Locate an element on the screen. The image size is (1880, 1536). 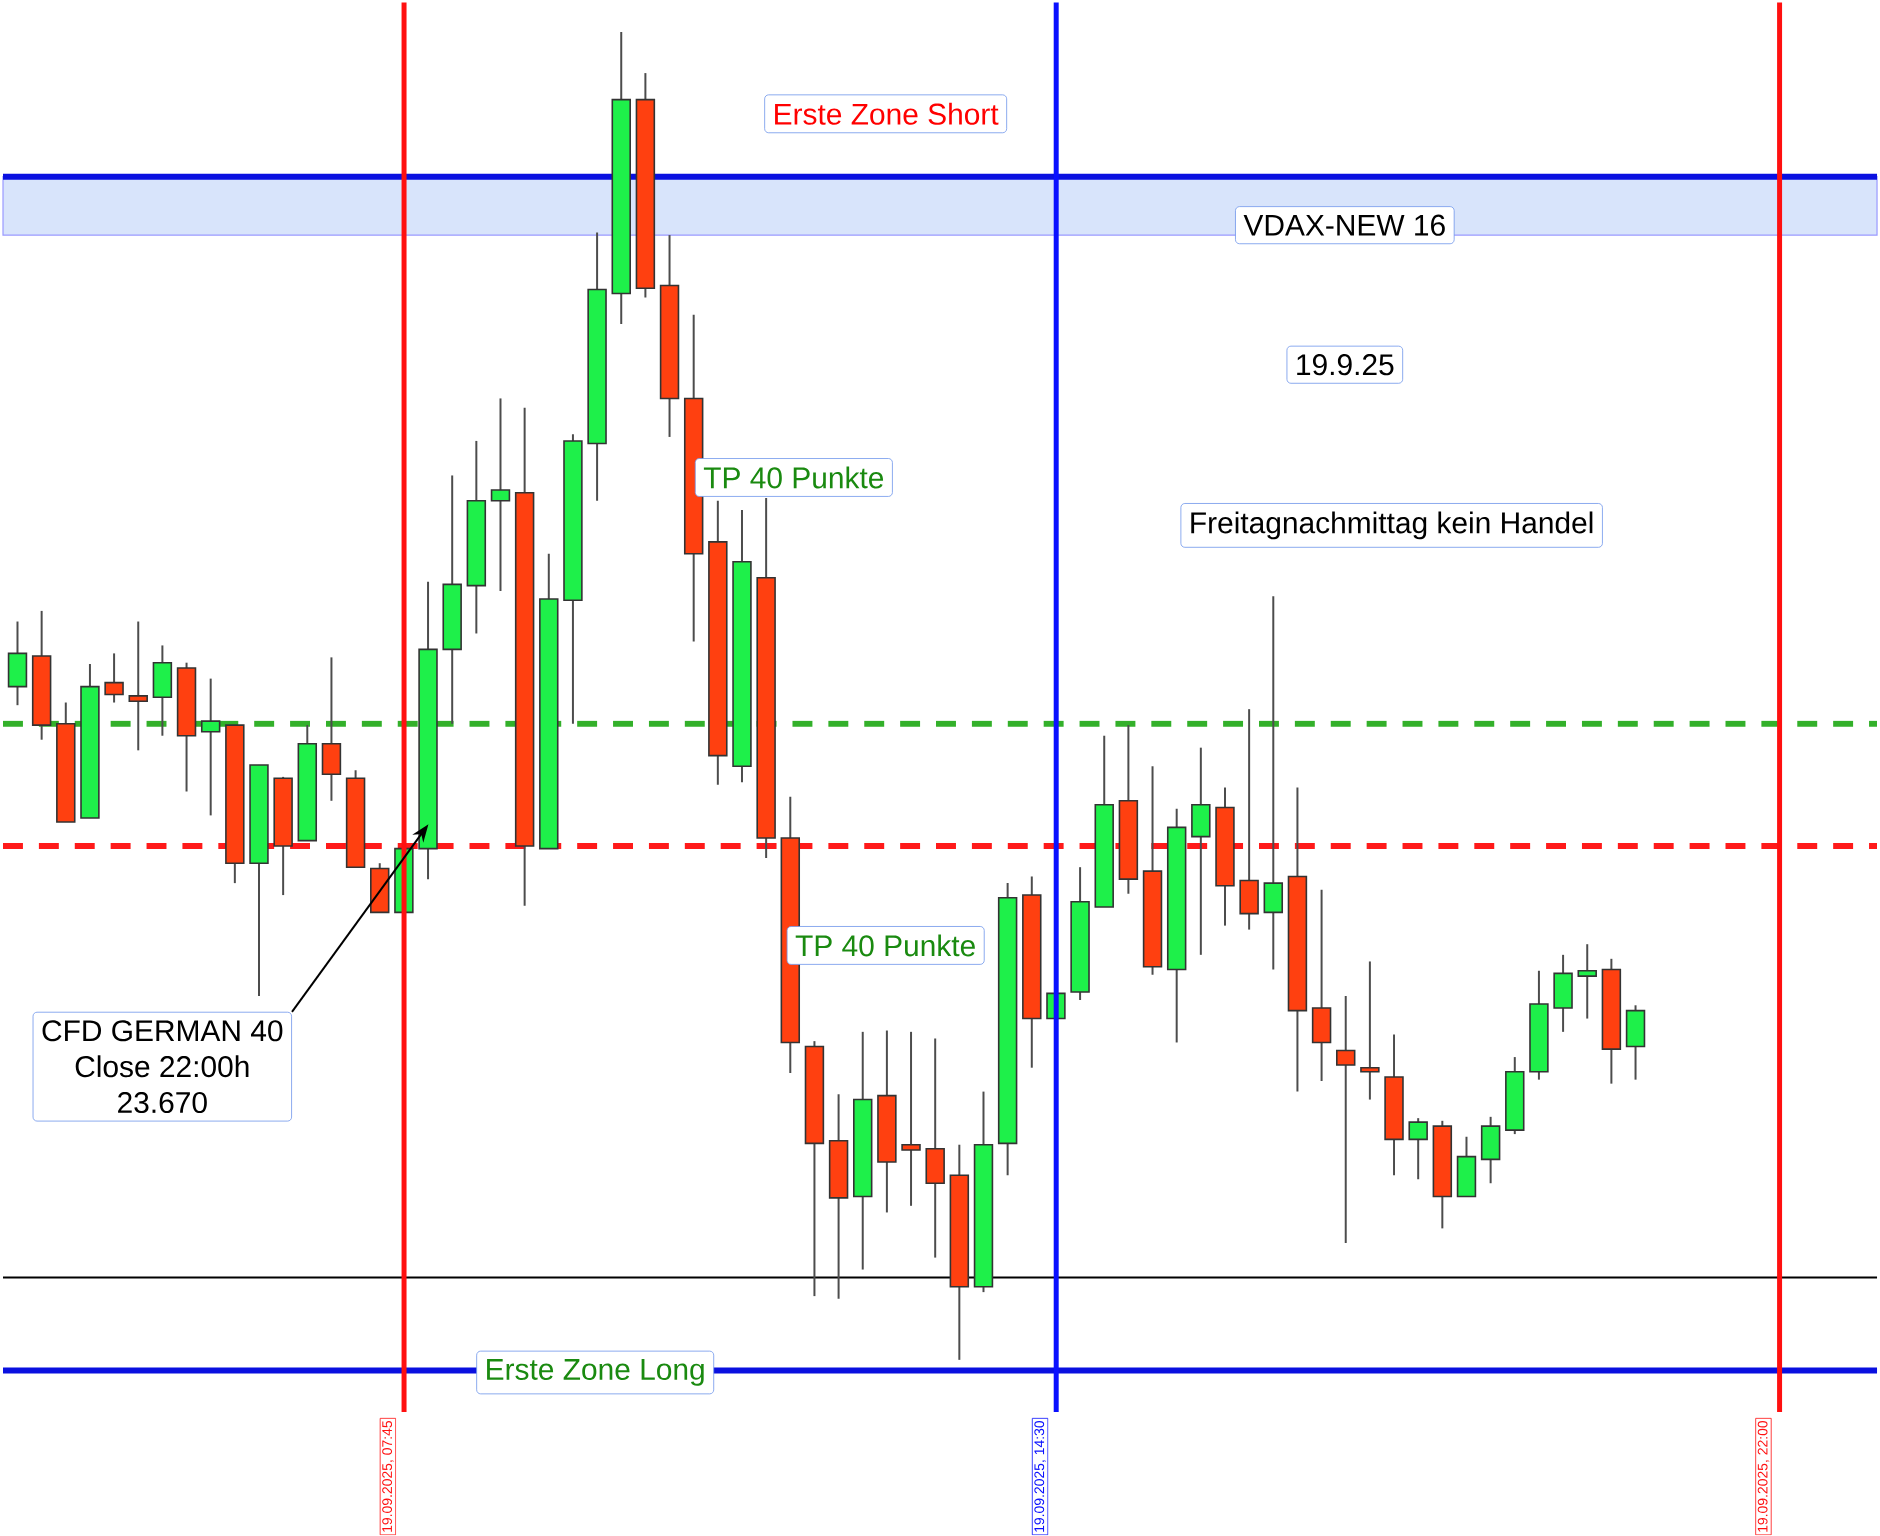
annotation: 23.670 is located at coordinates (162, 1103).